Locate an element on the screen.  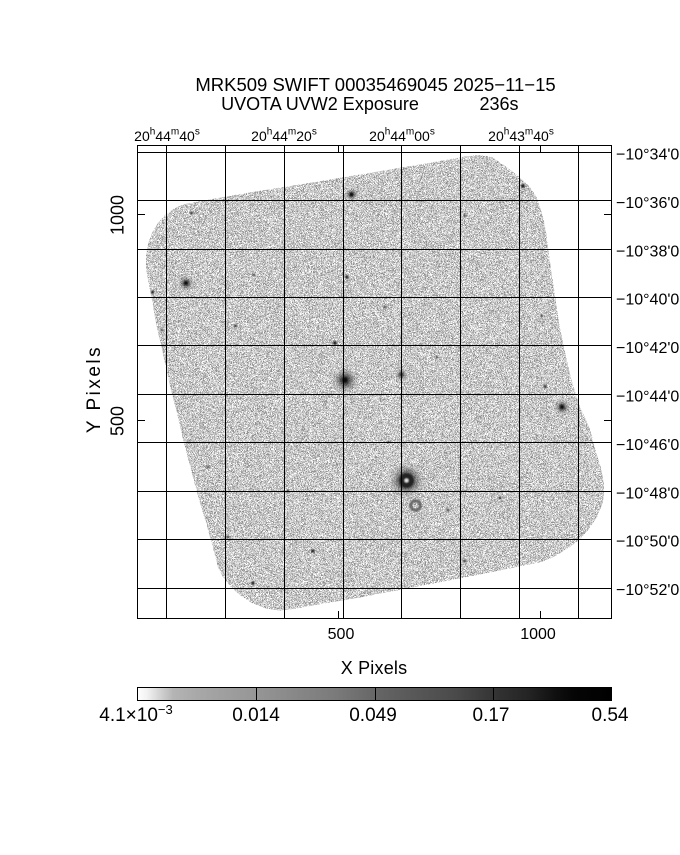
svg-text: −10°34'0 is located at coordinates (647, 155).